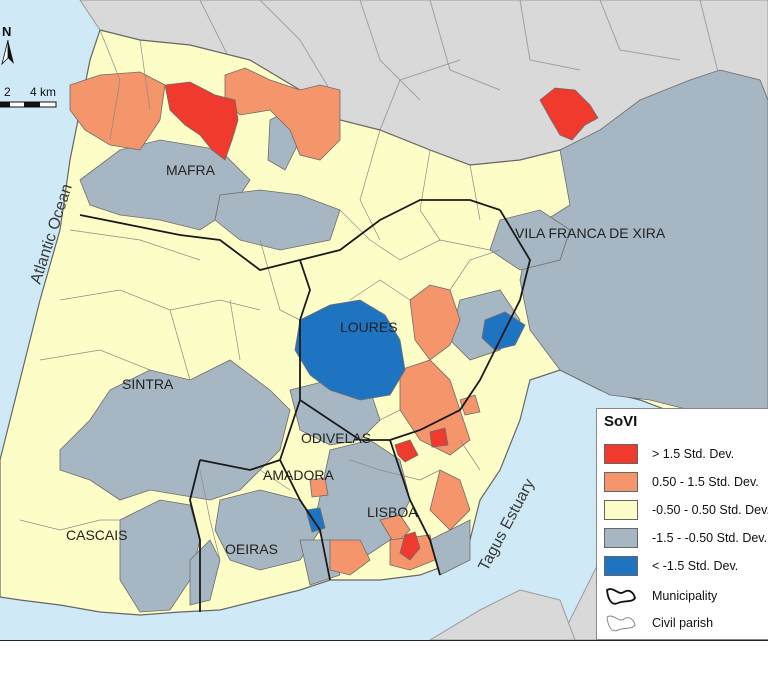  I want to click on legend-label: -0.50 - 0.50 Std. Dev., so click(710, 510).